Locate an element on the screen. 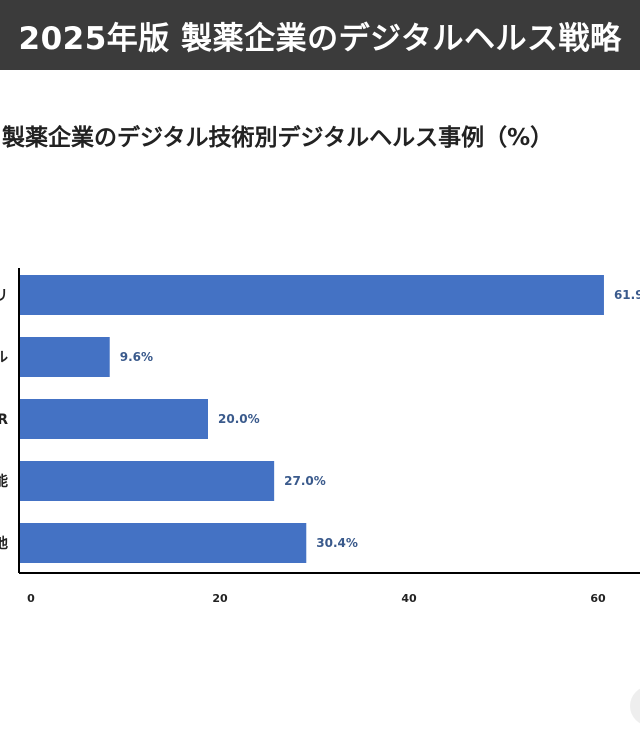 This screenshot has width=640, height=756. x-tick-label-0: 0 is located at coordinates (31, 598).